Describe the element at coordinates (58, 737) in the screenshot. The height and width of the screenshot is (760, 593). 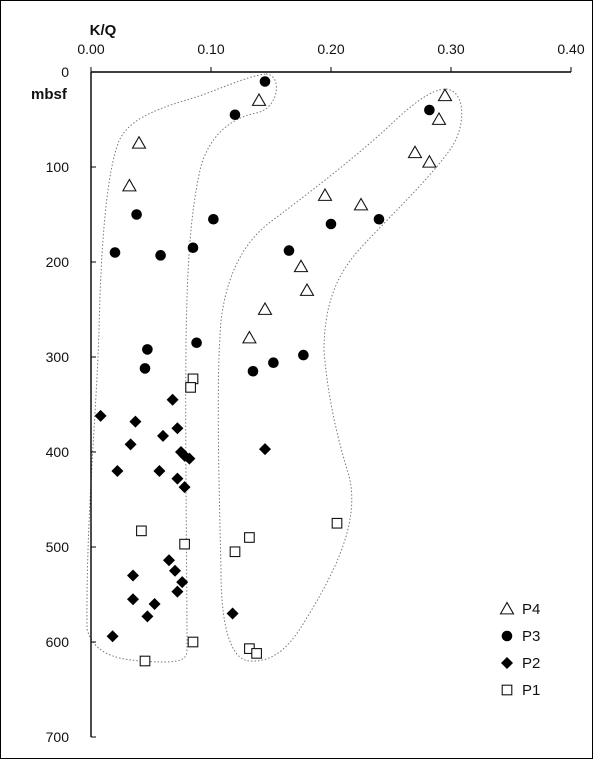
I see `y-tick-label: 700` at that location.